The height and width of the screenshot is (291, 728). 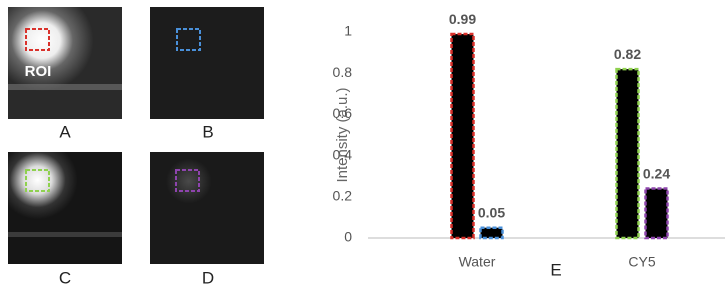 What do you see at coordinates (65, 277) in the screenshot?
I see `panel-label: C` at bounding box center [65, 277].